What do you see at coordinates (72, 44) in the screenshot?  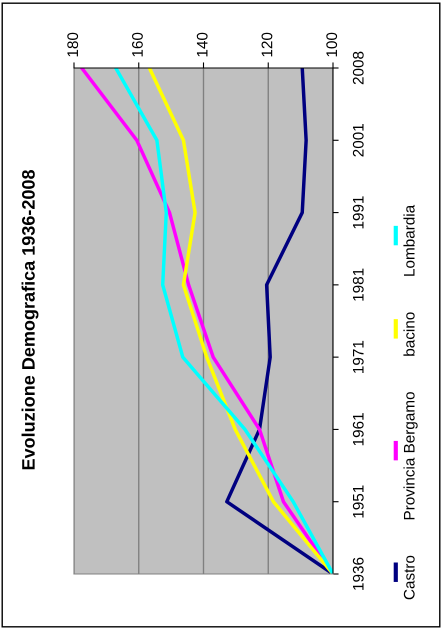 I see `x-tick-label: 180` at bounding box center [72, 44].